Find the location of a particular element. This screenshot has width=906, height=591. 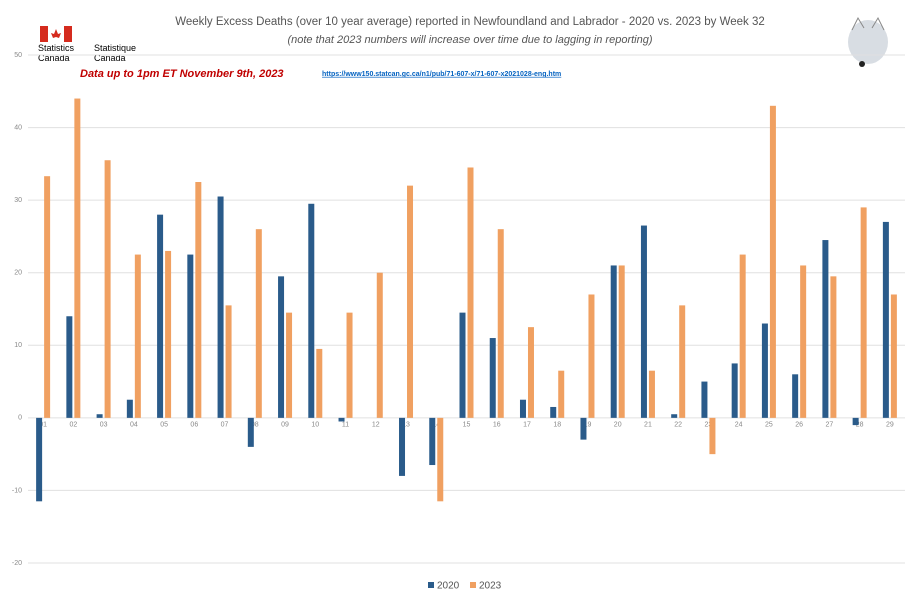

x-tick-label: 02 is located at coordinates (73, 425).